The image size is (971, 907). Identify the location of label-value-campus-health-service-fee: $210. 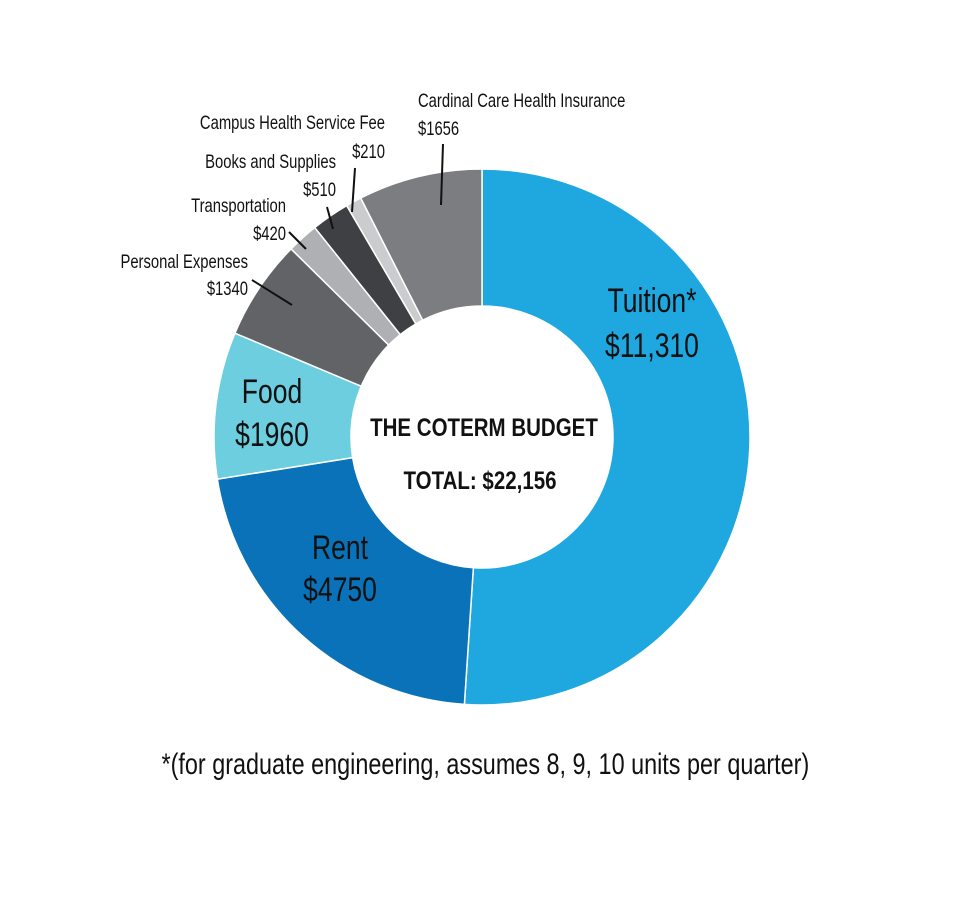
(368, 151).